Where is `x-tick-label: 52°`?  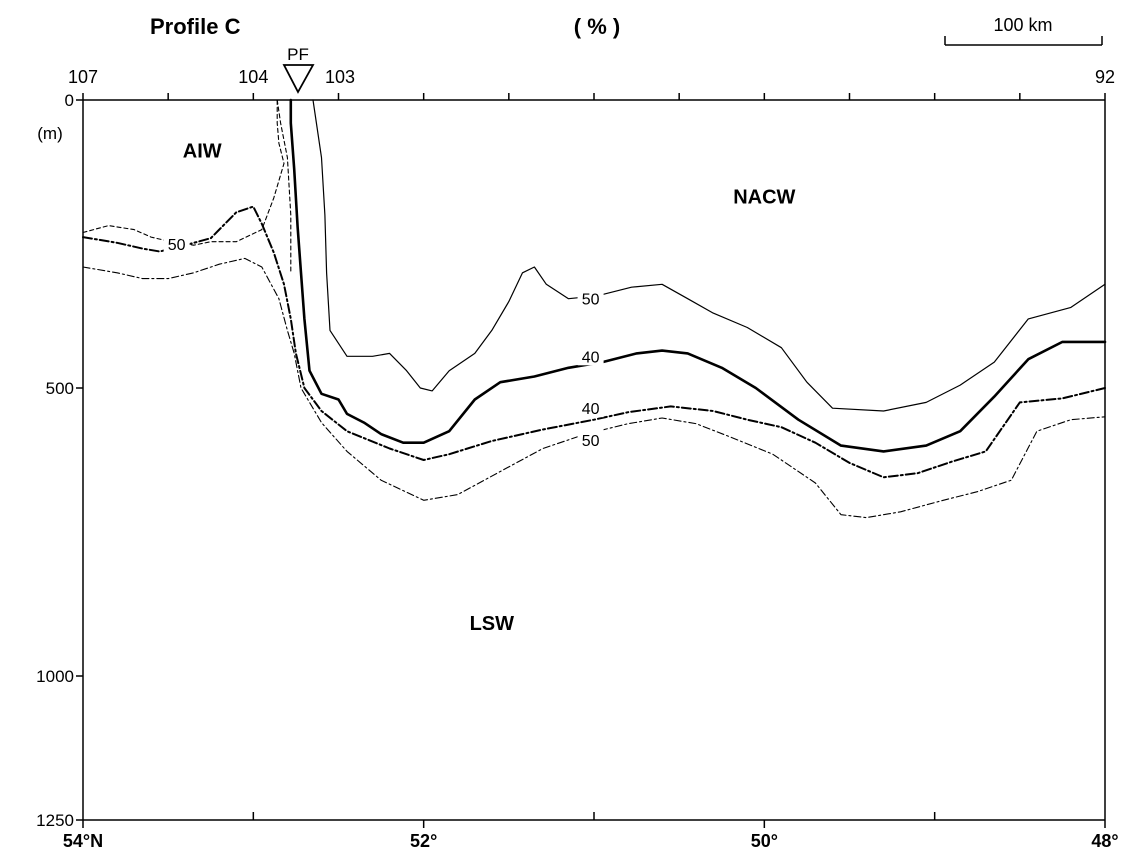 x-tick-label: 52° is located at coordinates (423, 841).